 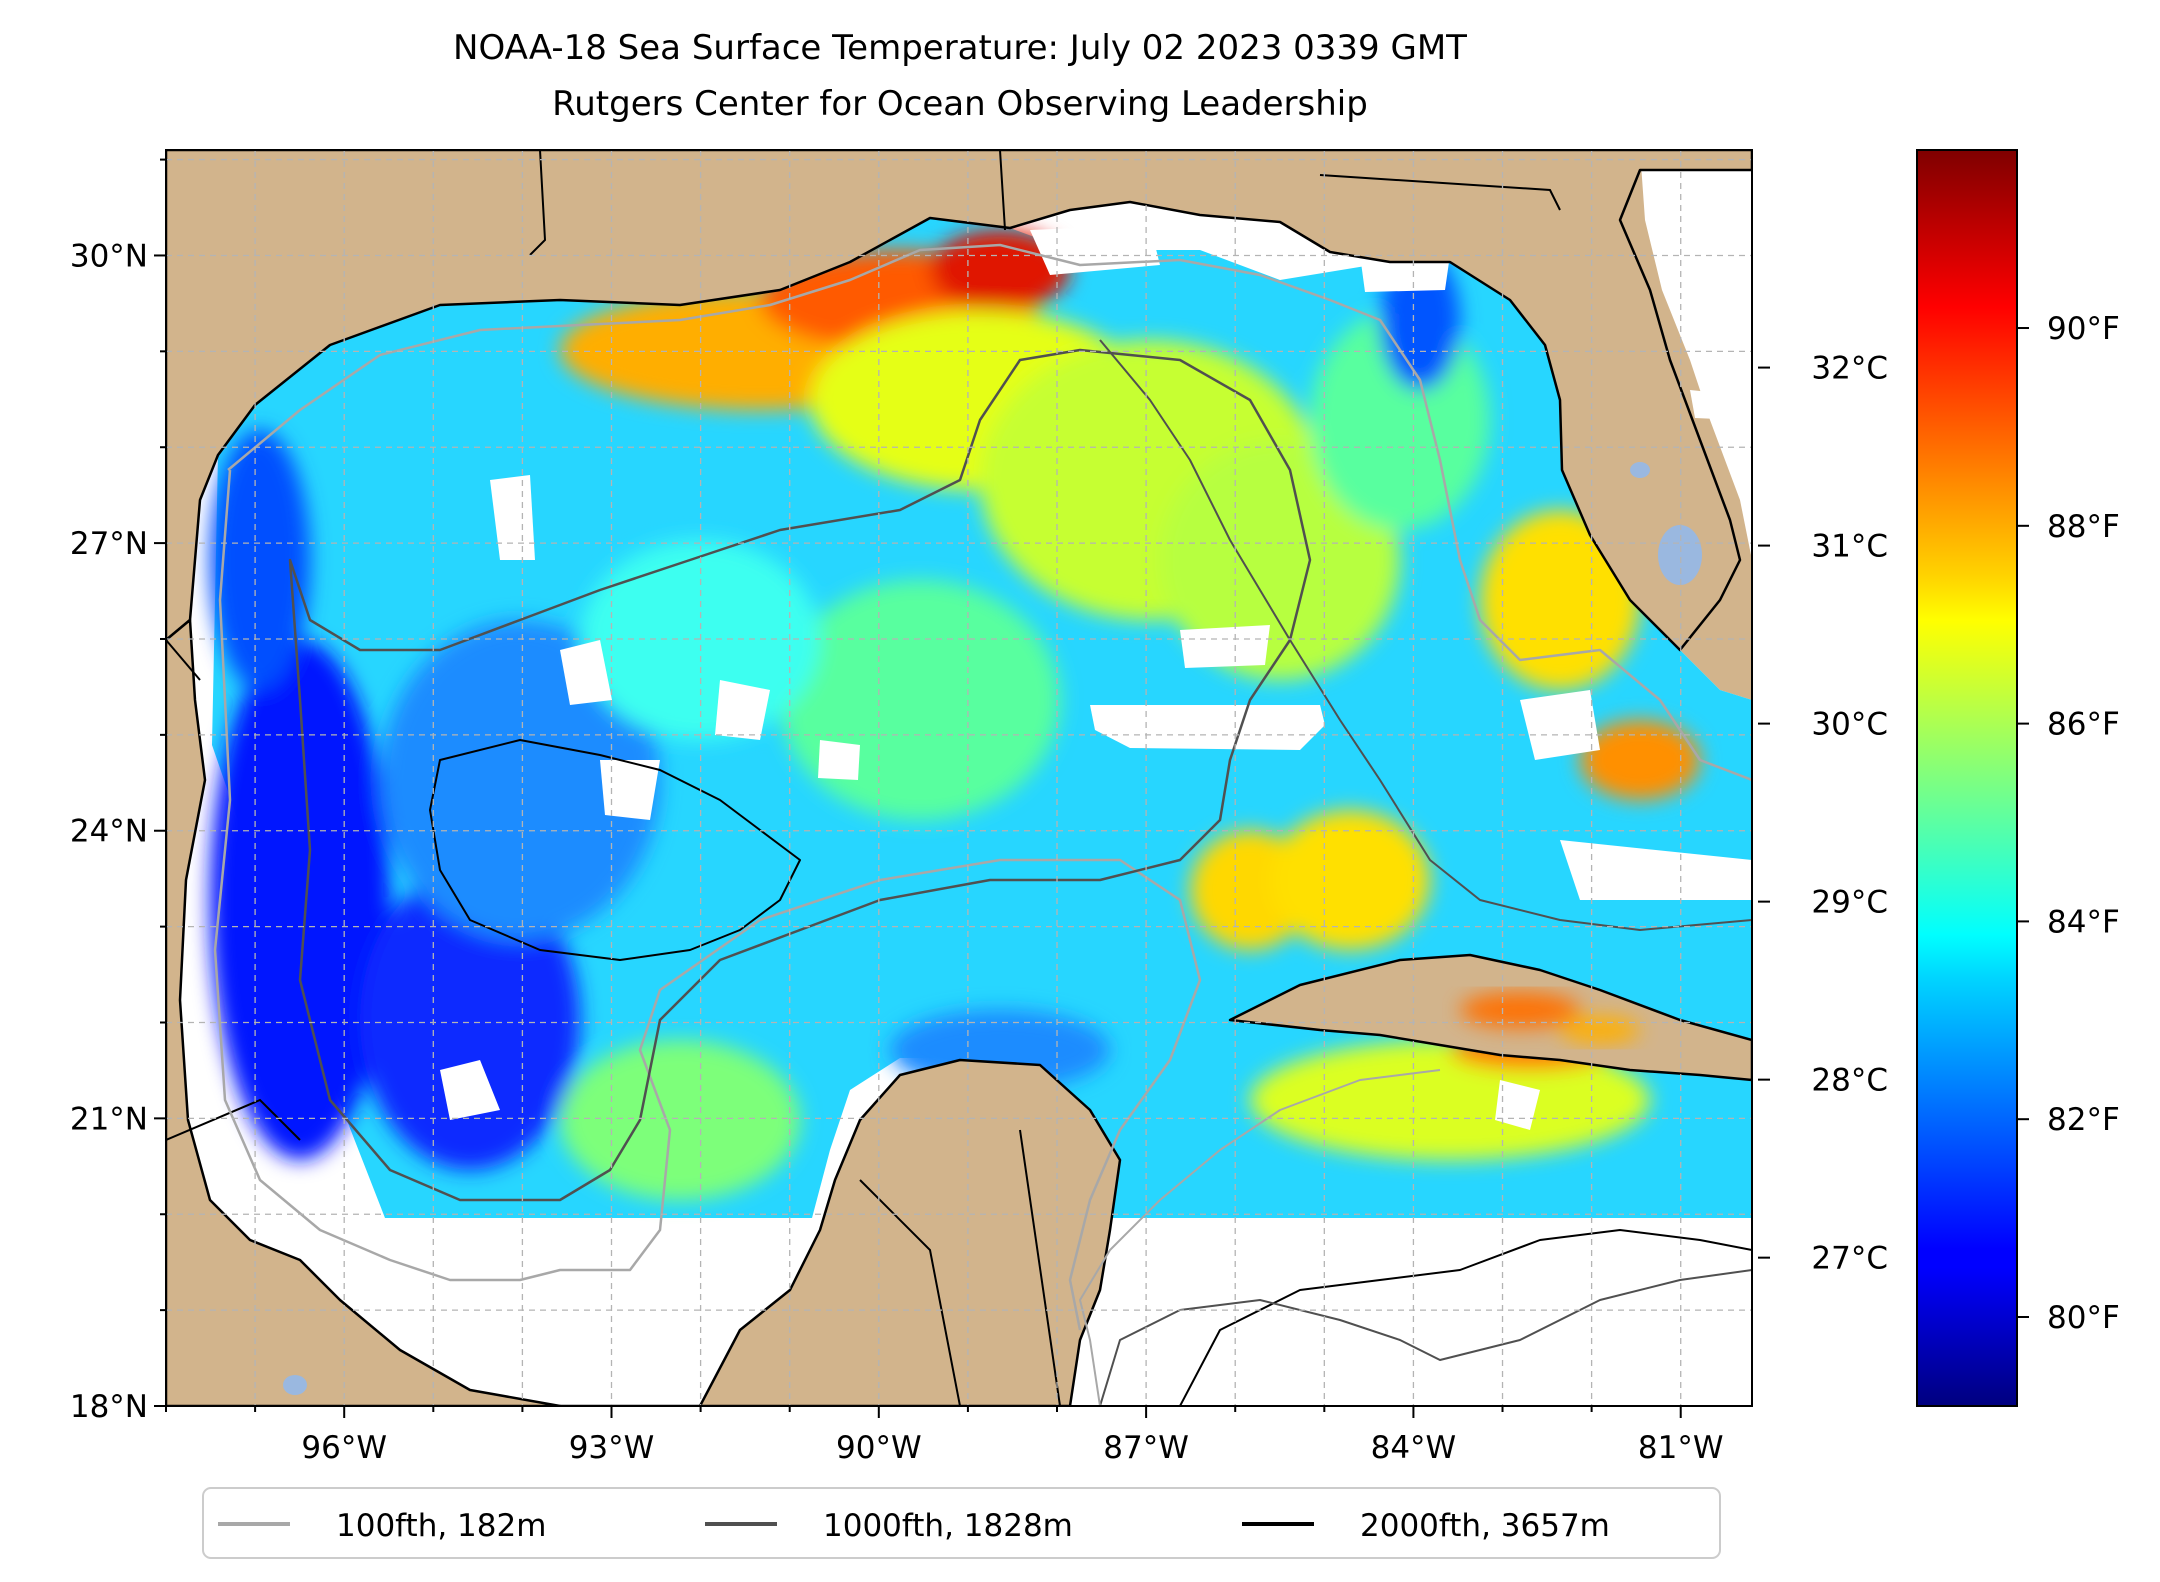 What do you see at coordinates (1681, 1448) in the screenshot?
I see `lon-tick-label: 81°W` at bounding box center [1681, 1448].